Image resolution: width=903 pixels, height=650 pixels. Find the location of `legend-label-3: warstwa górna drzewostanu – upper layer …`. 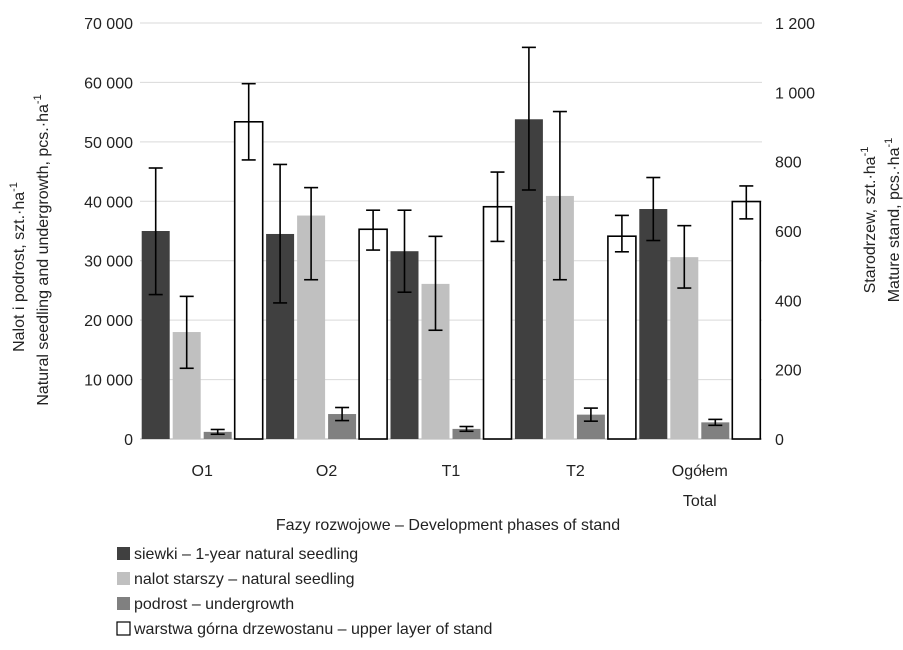

legend-label-3: warstwa górna drzewostanu – upper layer … is located at coordinates (312, 629).